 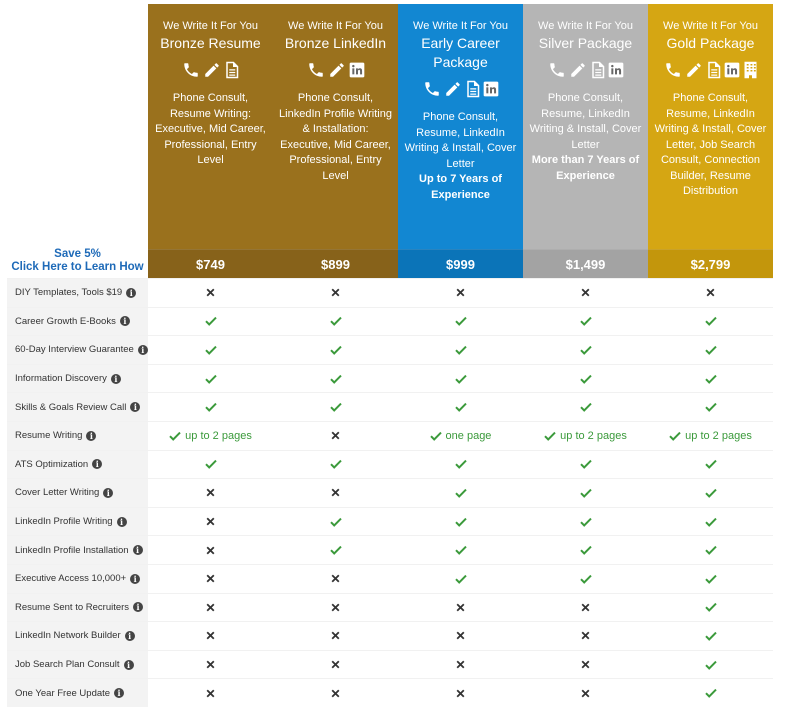 I want to click on package-price: $999, so click(x=460, y=263).